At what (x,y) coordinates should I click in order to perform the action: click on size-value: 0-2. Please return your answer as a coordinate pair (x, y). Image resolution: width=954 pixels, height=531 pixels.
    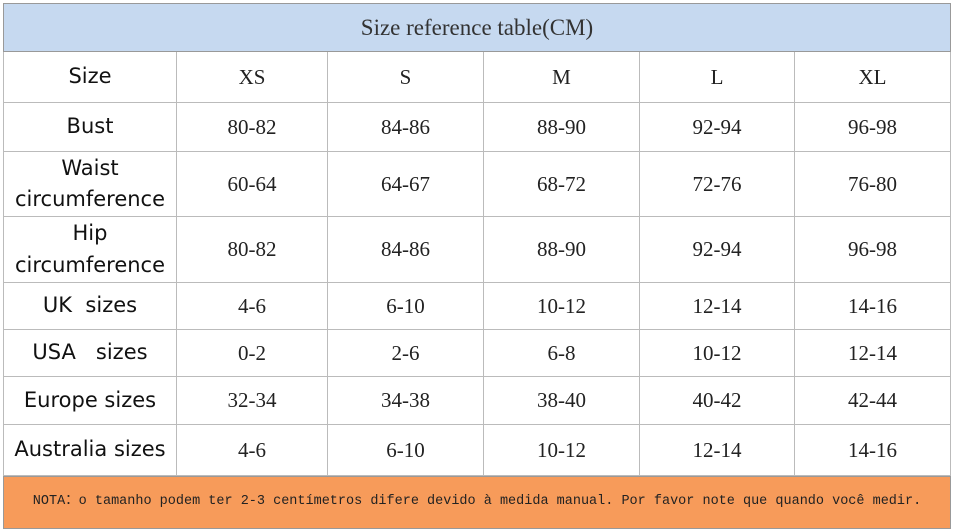
    Looking at the image, I should click on (252, 353).